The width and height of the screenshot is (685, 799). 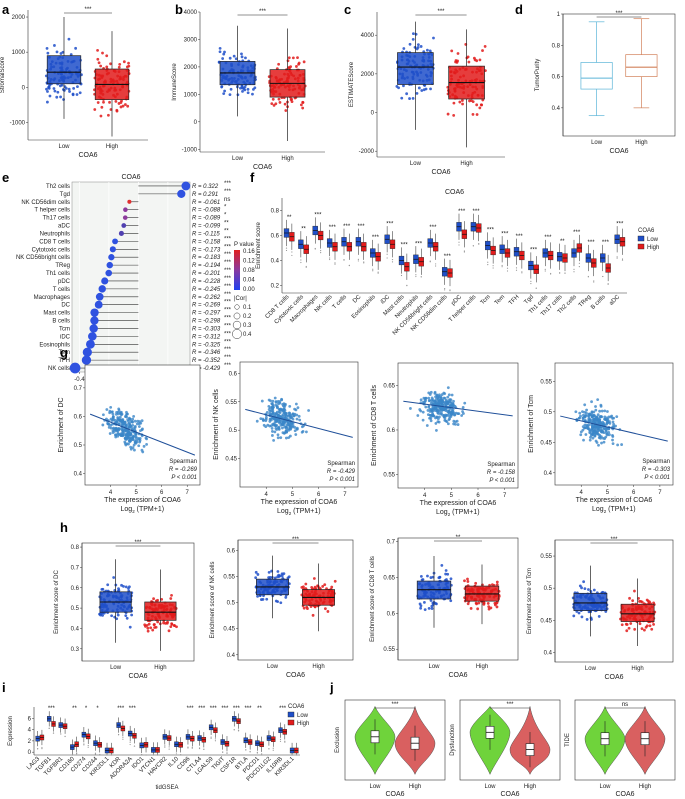 I want to click on x-tick-label: High, so click(x=318, y=667).